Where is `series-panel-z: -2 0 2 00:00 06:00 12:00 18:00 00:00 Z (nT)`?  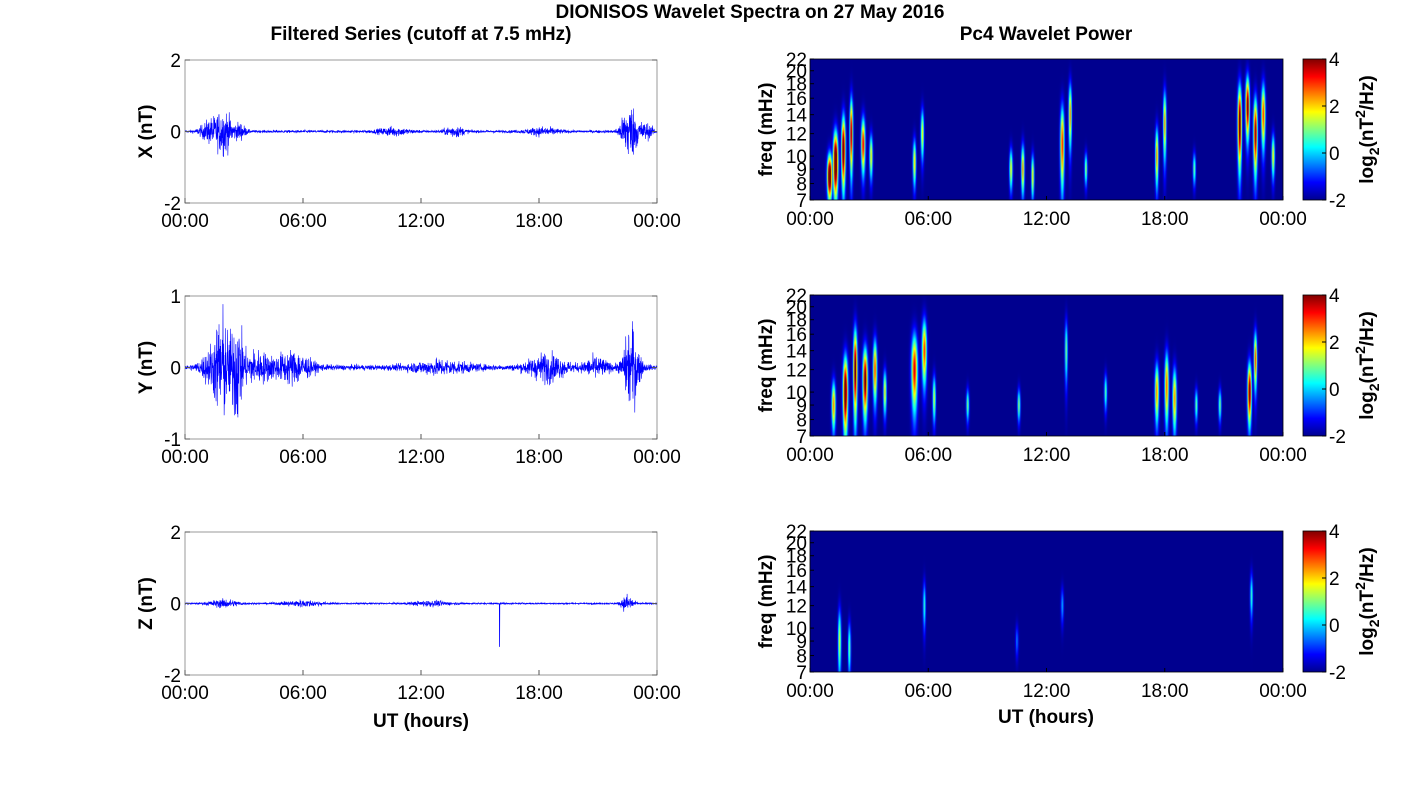
series-panel-z: -2 0 2 00:00 06:00 12:00 18:00 00:00 Z (nT) is located at coordinates (408, 613).